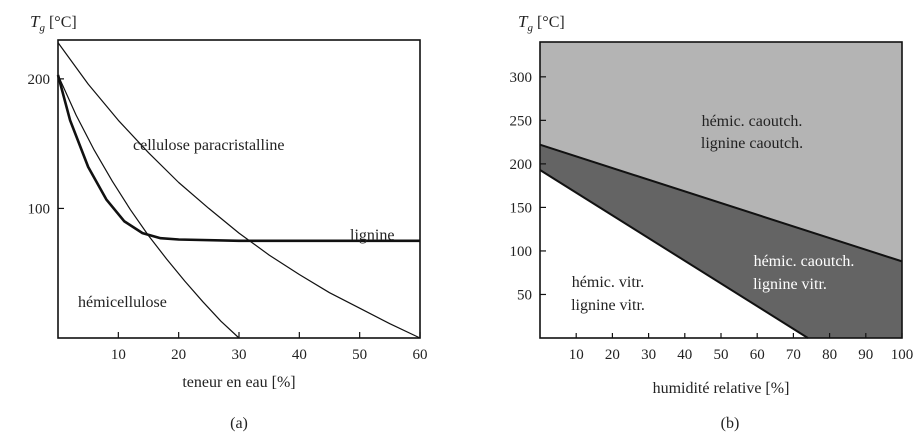 The image size is (917, 439). Describe the element at coordinates (752, 143) in the screenshot. I see `region-label-top-line2: lignine caoutch.` at that location.